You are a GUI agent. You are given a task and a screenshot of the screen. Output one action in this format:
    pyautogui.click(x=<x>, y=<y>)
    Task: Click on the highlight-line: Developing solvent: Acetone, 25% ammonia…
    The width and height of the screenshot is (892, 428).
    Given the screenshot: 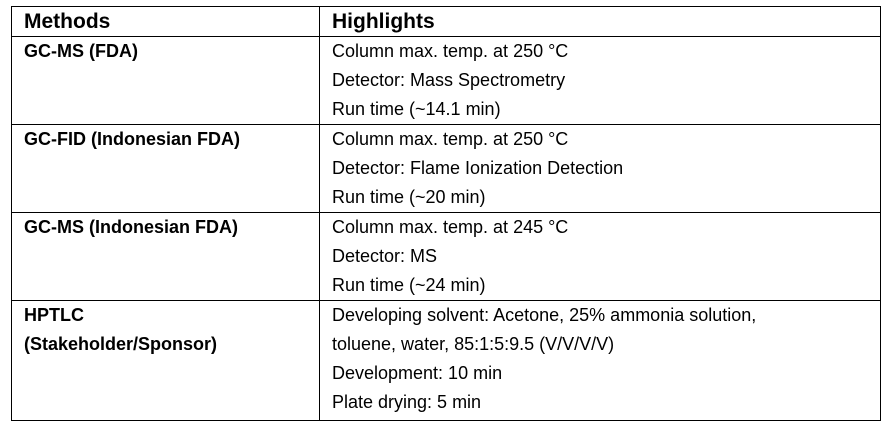 What is the action you would take?
    pyautogui.click(x=544, y=315)
    